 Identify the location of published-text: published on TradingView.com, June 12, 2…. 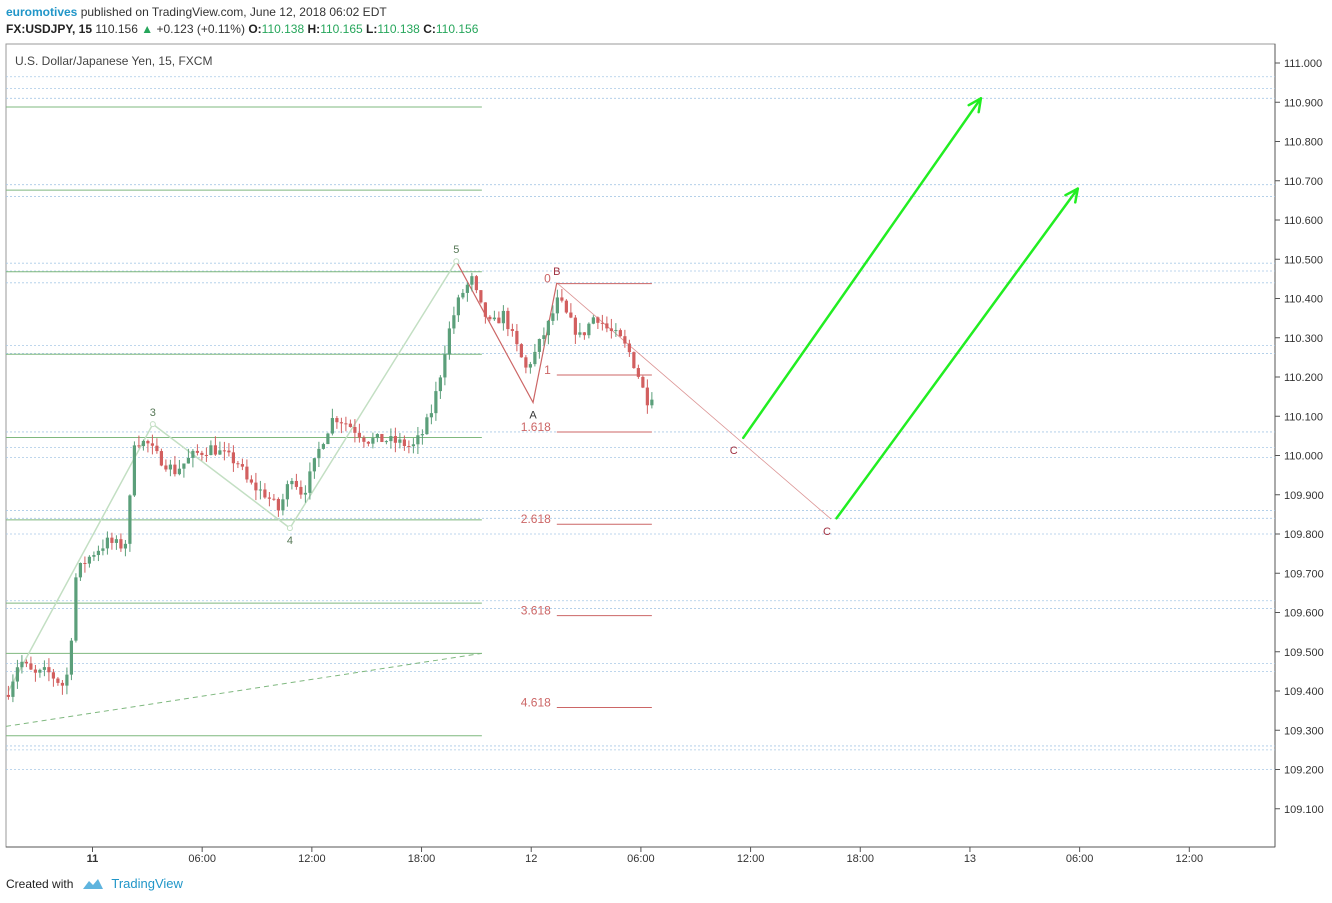
(233, 12).